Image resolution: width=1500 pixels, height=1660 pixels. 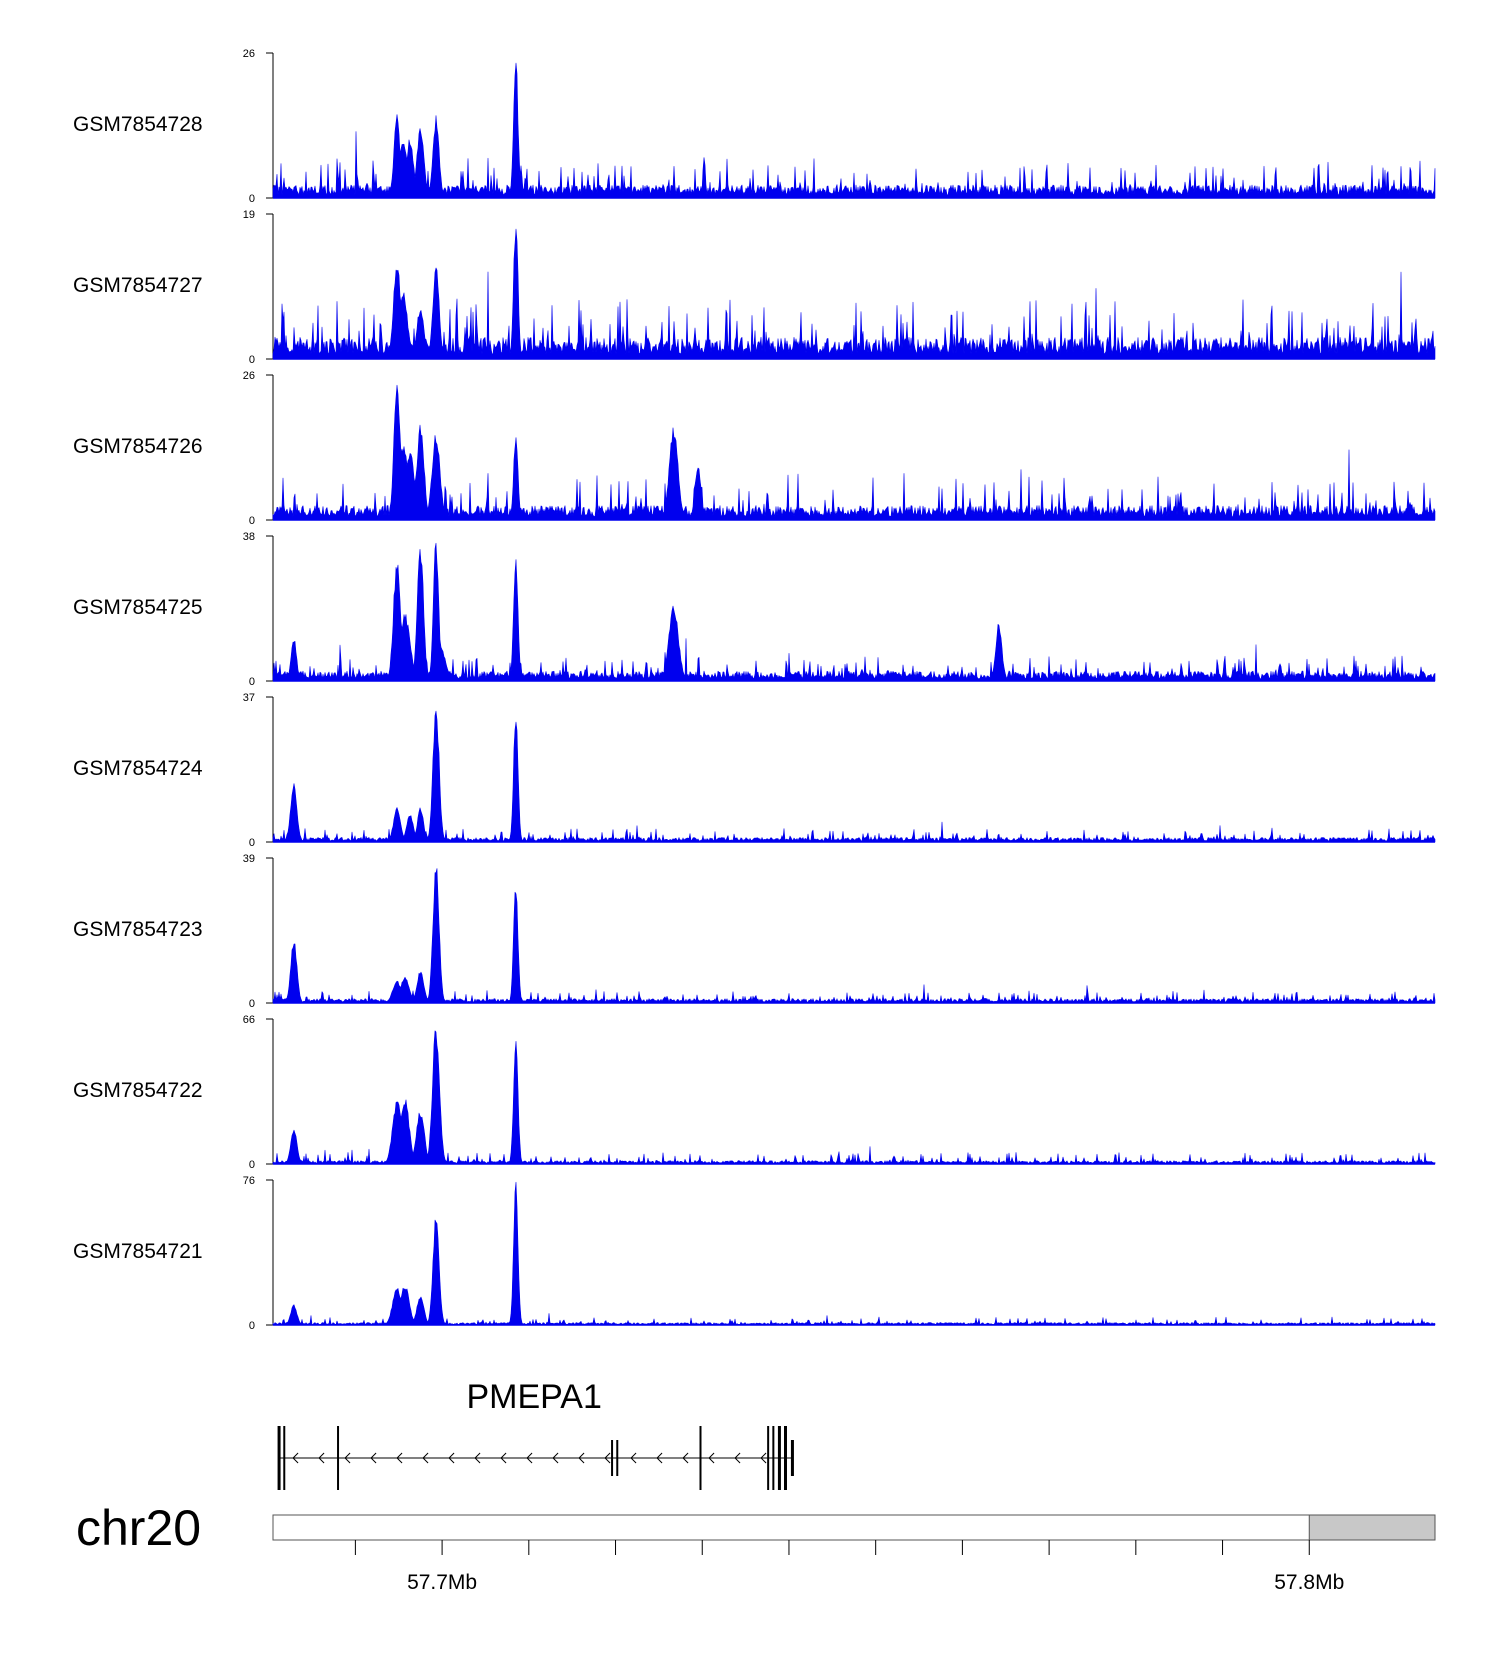 I want to click on track-GSM7854727: GSM7854727 19 0, so click(x=754, y=287).